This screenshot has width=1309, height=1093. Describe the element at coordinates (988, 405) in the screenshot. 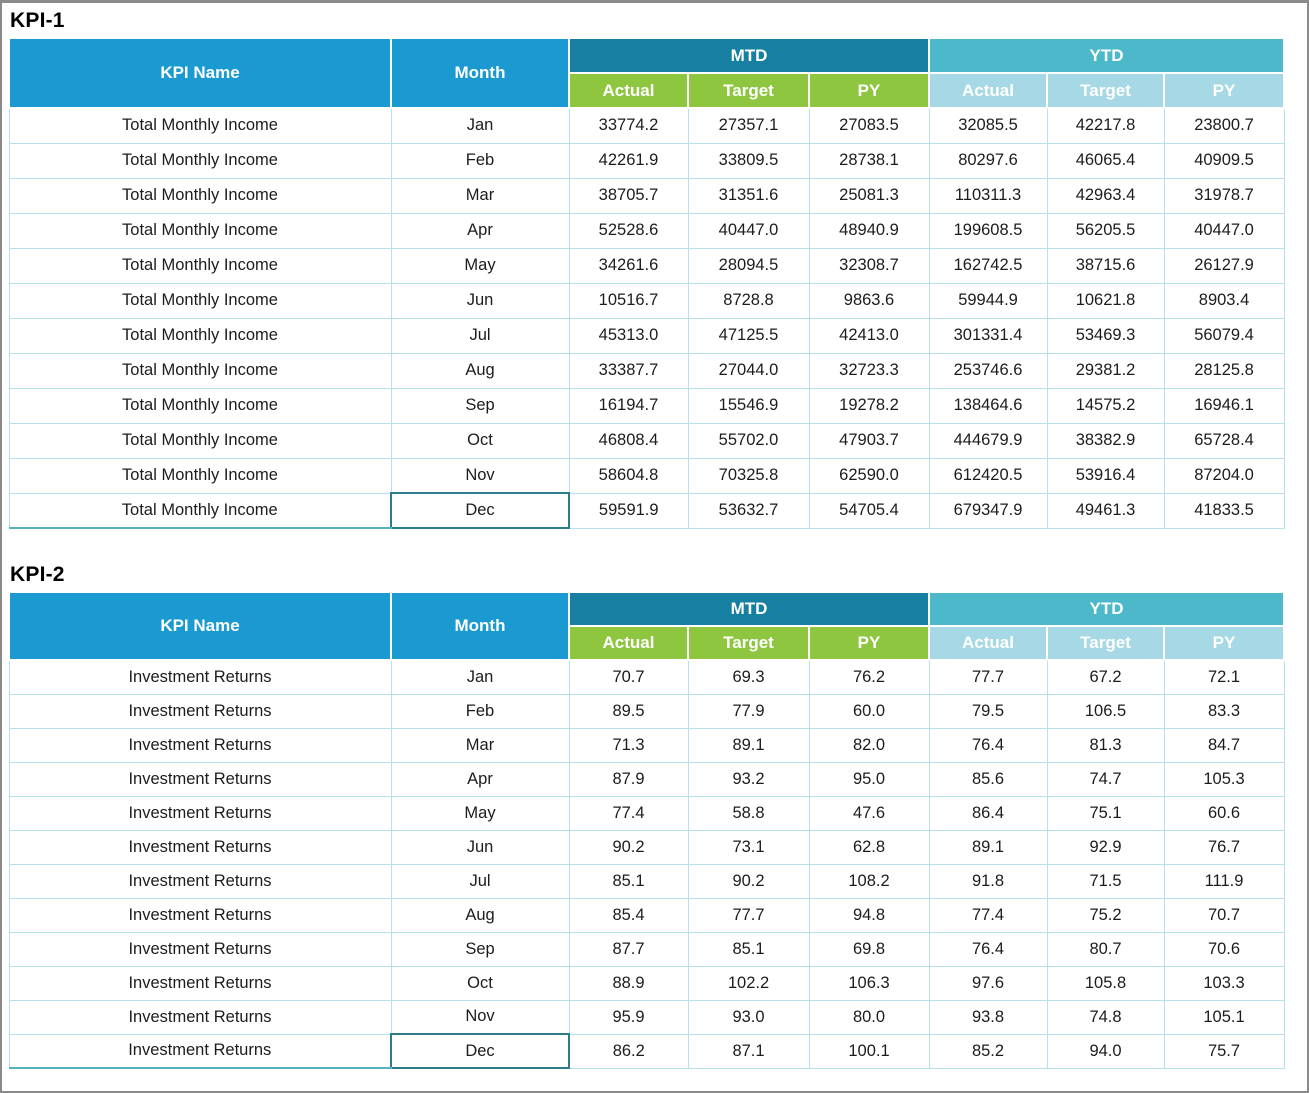

I see `value-cell: 138464.6` at that location.